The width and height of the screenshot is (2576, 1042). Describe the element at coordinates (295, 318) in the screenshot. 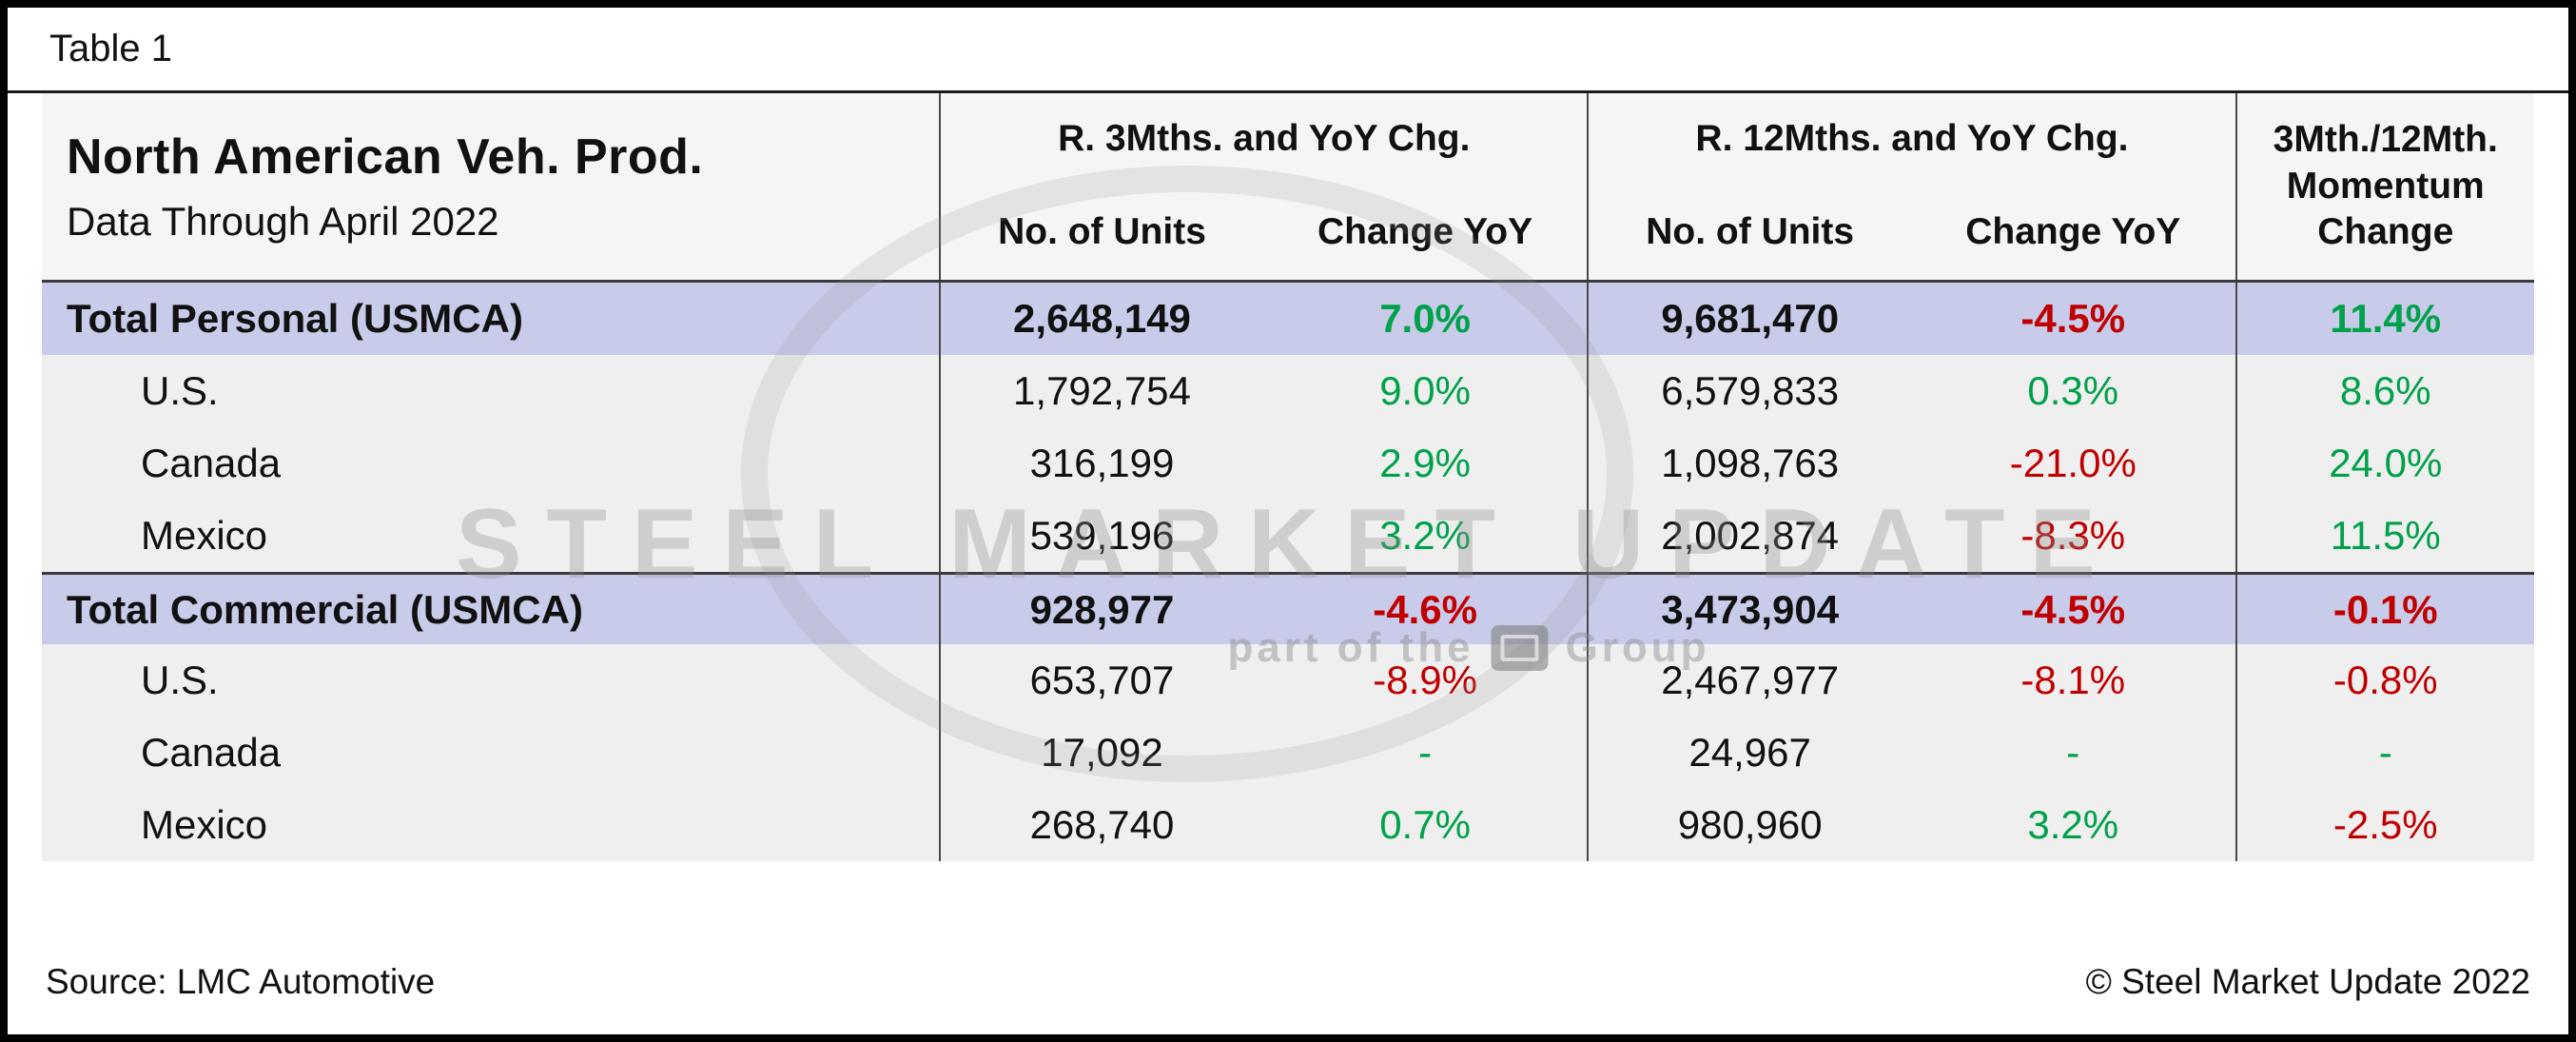

I see `row-label: Total Personal (USMCA)` at that location.